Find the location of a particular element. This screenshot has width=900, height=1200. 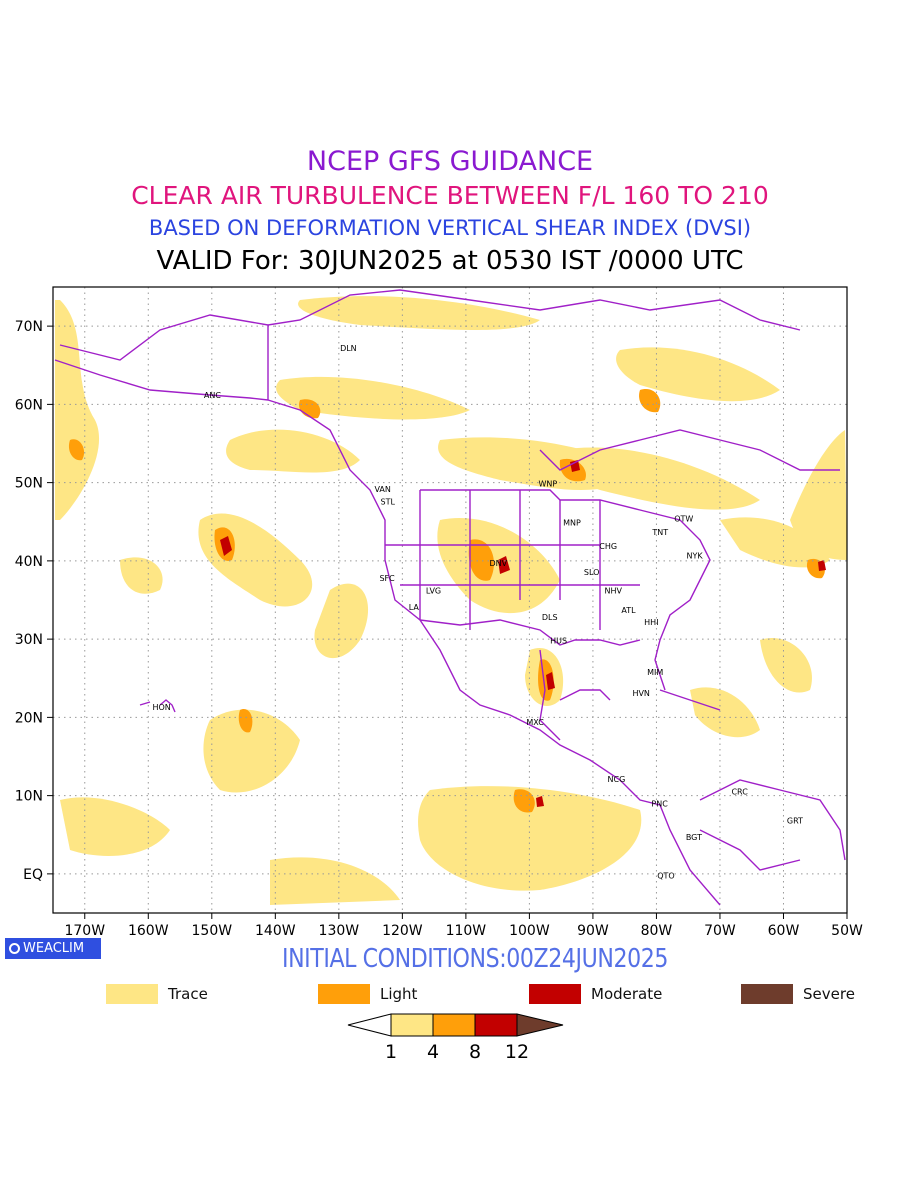

station-label: GRT is located at coordinates (795, 821).